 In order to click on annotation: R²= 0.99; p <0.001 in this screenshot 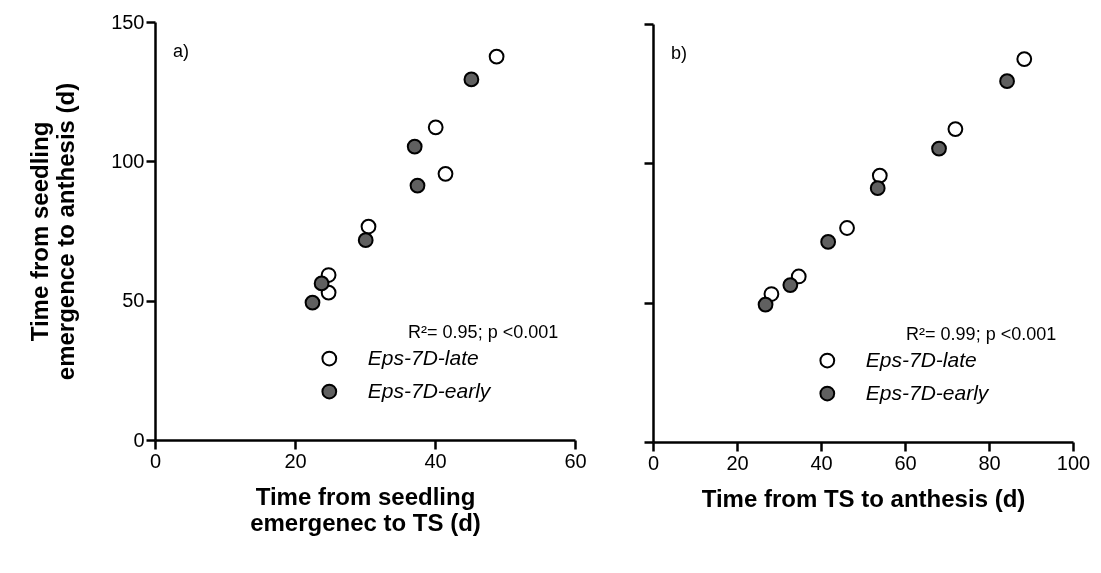, I will do `click(981, 334)`.